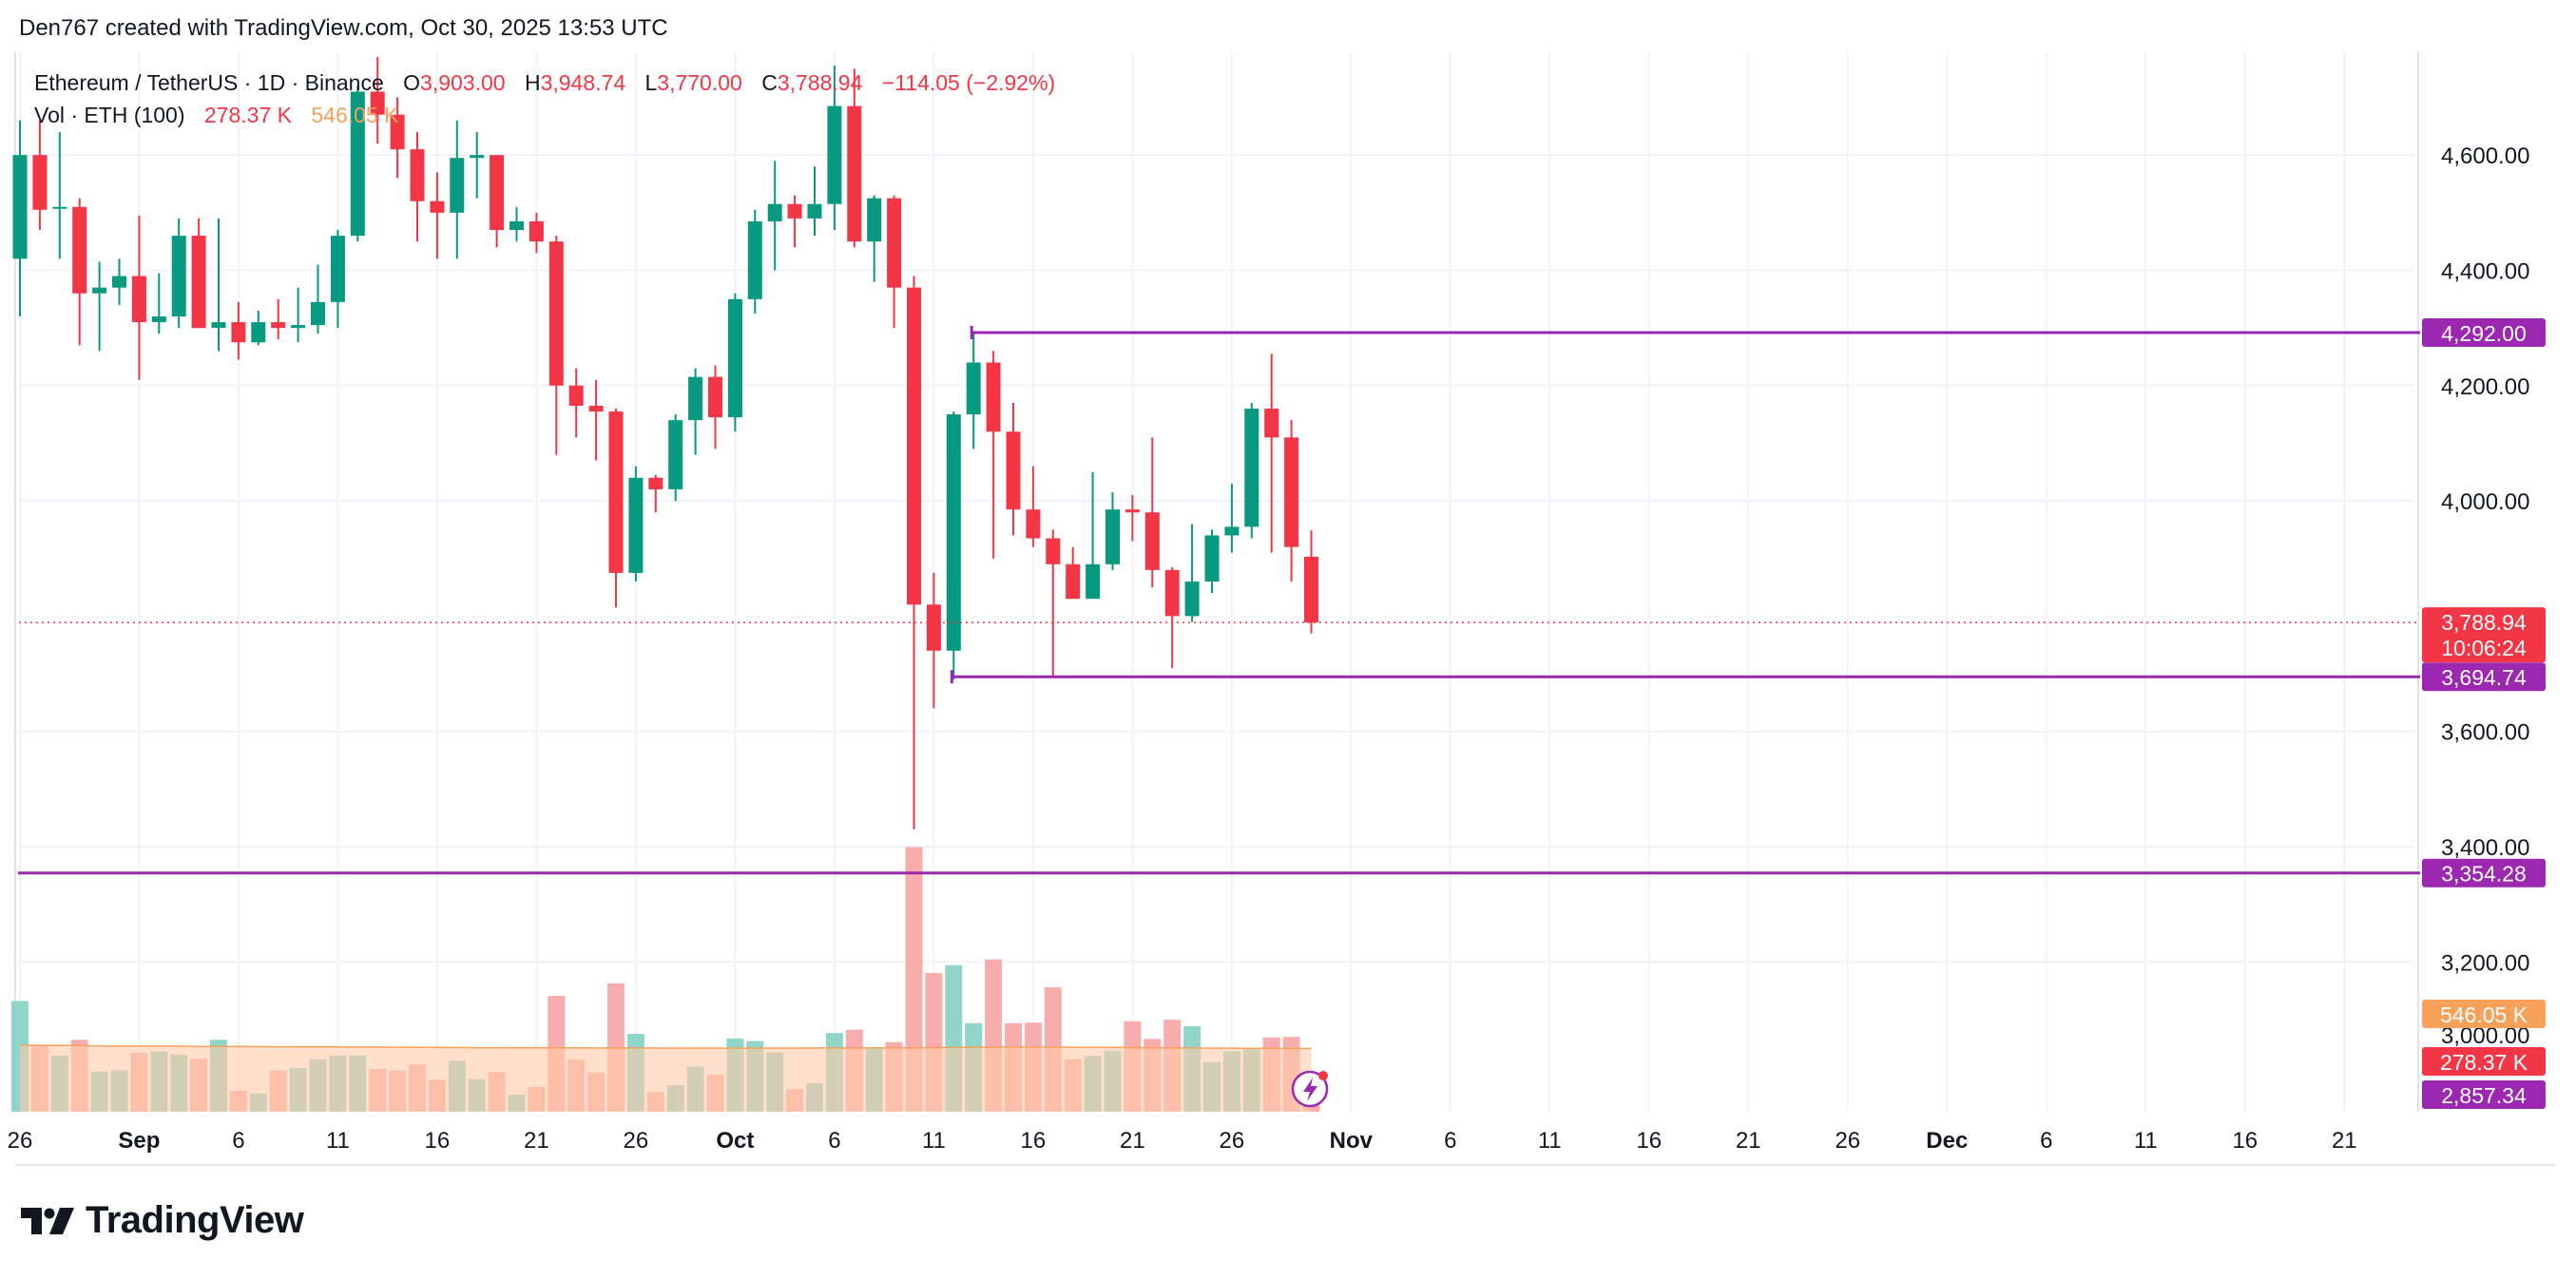  What do you see at coordinates (666, 1078) in the screenshot?
I see `volume-ma-area` at bounding box center [666, 1078].